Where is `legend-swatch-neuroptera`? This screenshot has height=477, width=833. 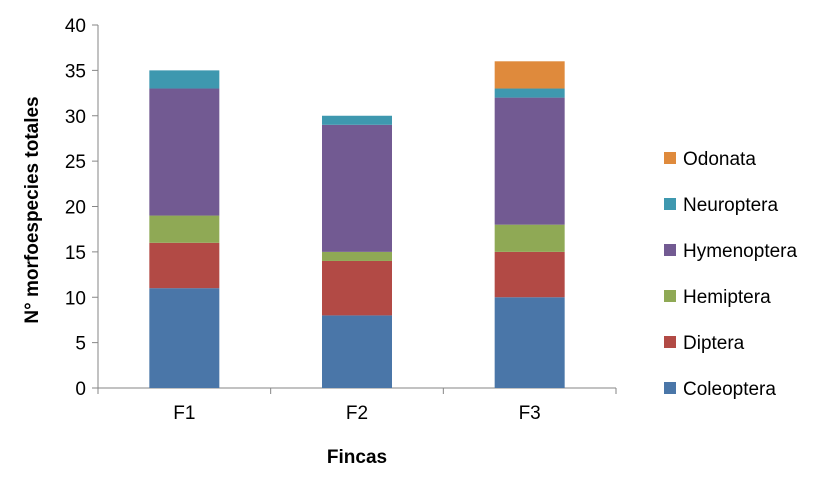
legend-swatch-neuroptera is located at coordinates (670, 204).